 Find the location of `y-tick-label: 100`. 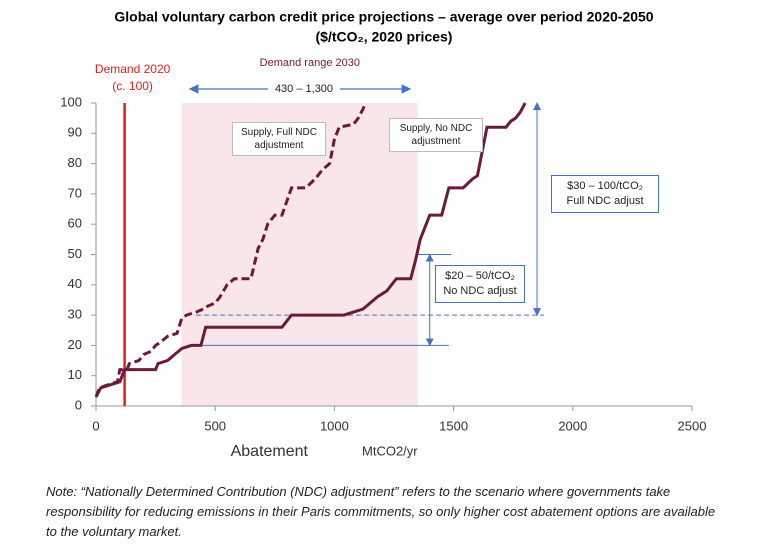

y-tick-label: 100 is located at coordinates (71, 101).